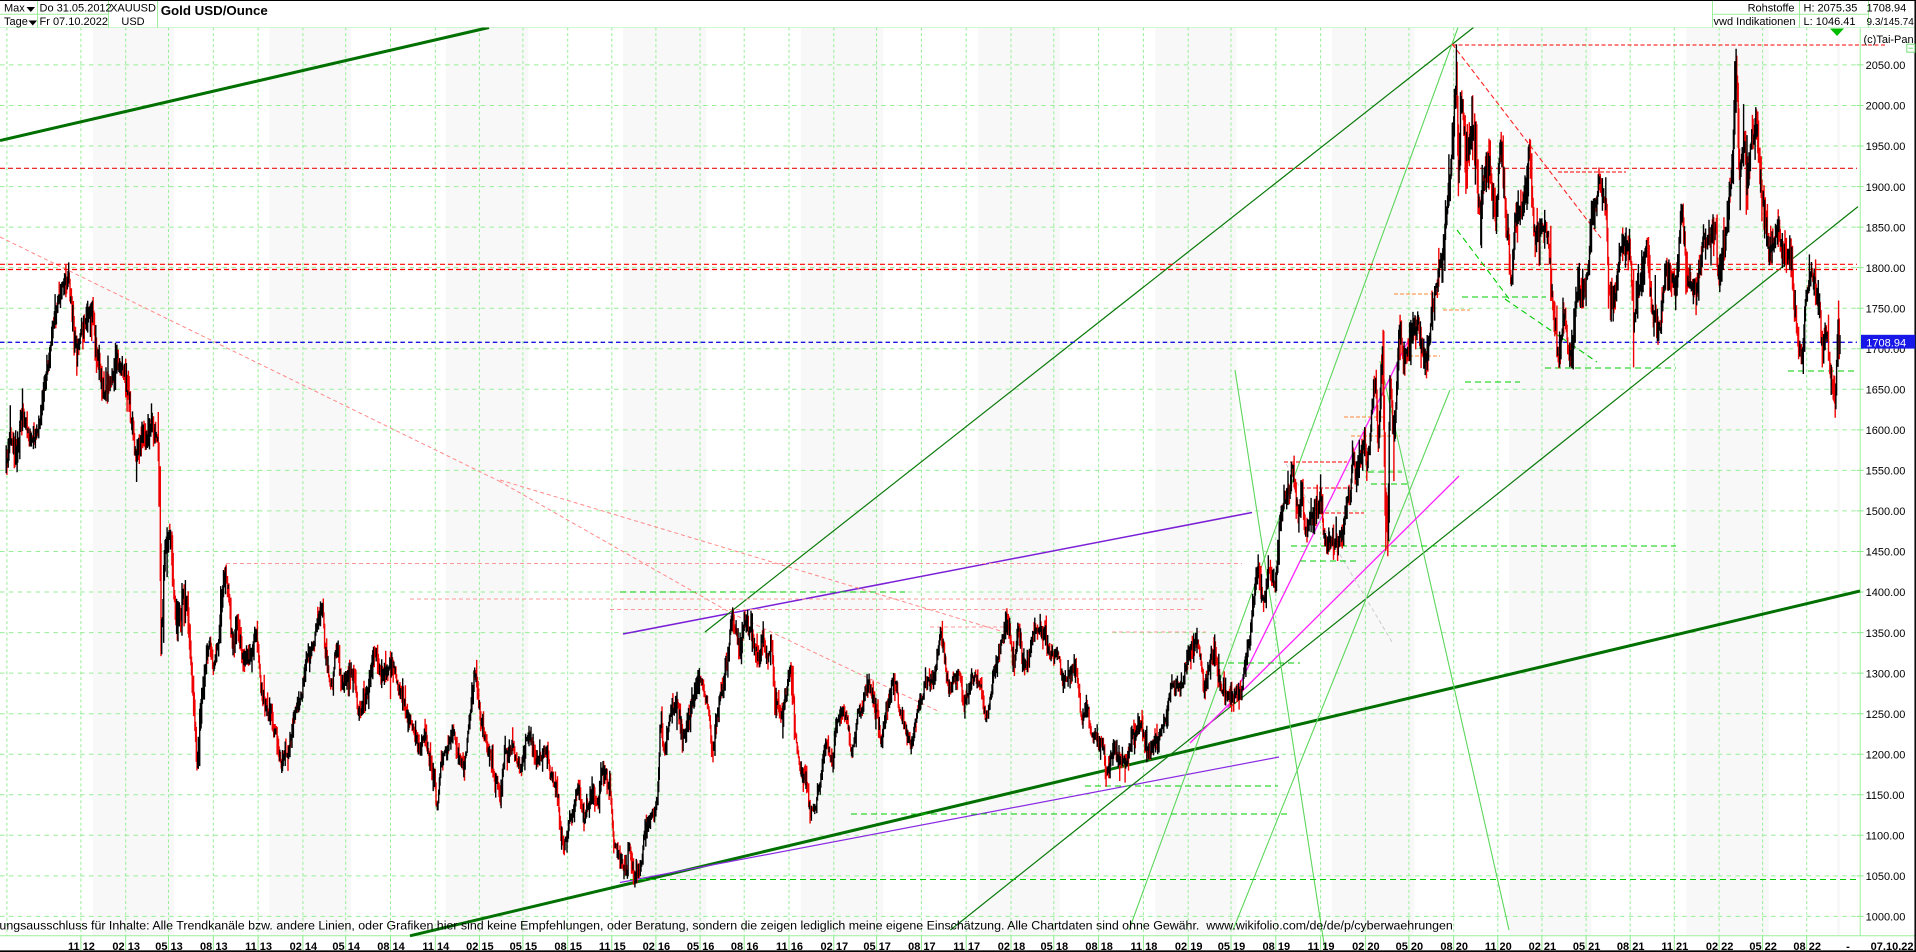 This screenshot has height=952, width=1916. Describe the element at coordinates (1885, 796) in the screenshot. I see `svg-text: 1150.00` at that location.